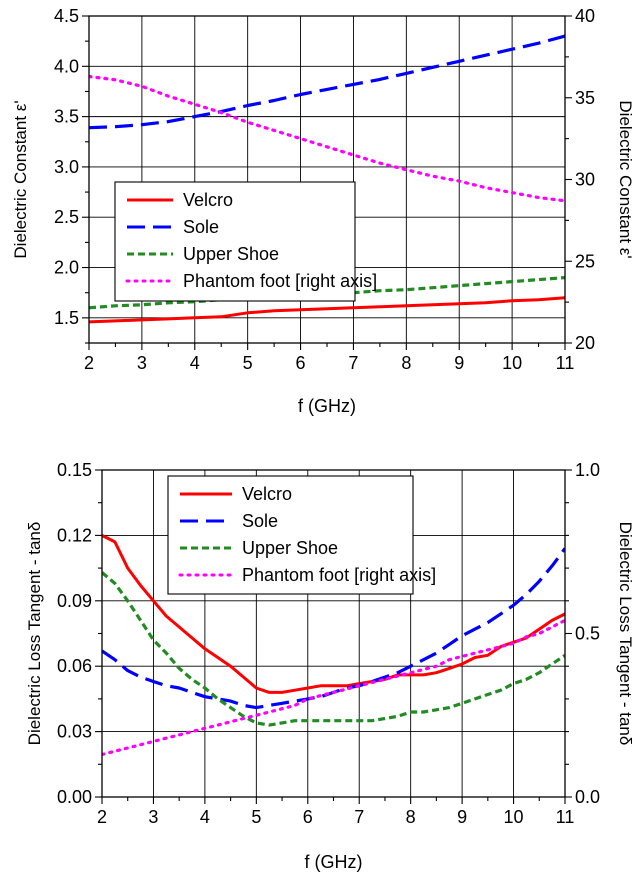 The image size is (639, 881). I want to click on y2-tick-label: 20, so click(585, 343).